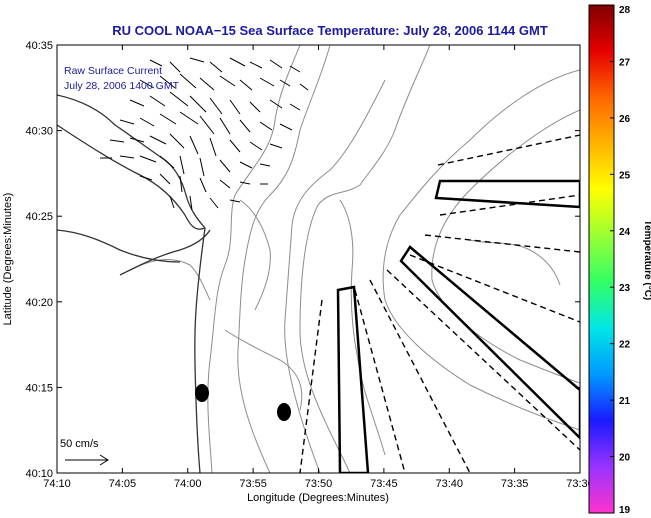  I want to click on scale-arrow, so click(87, 460).